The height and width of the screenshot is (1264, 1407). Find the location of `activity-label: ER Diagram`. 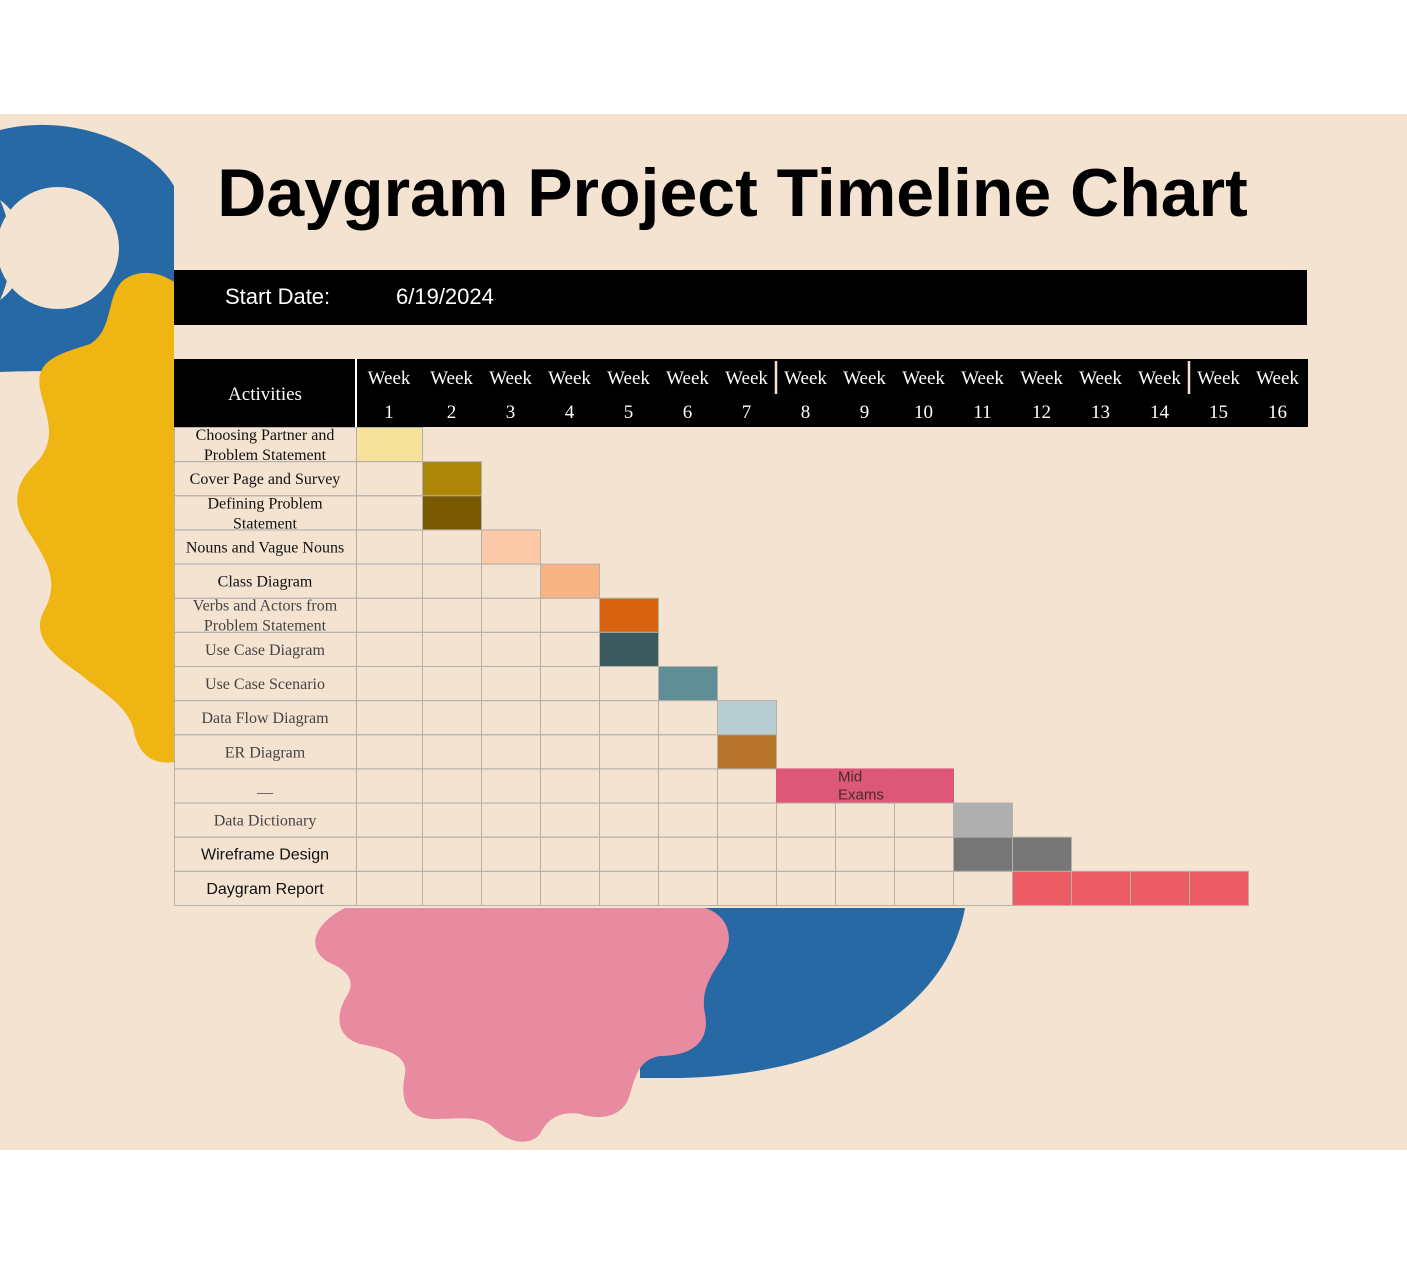

activity-label: ER Diagram is located at coordinates (265, 752).